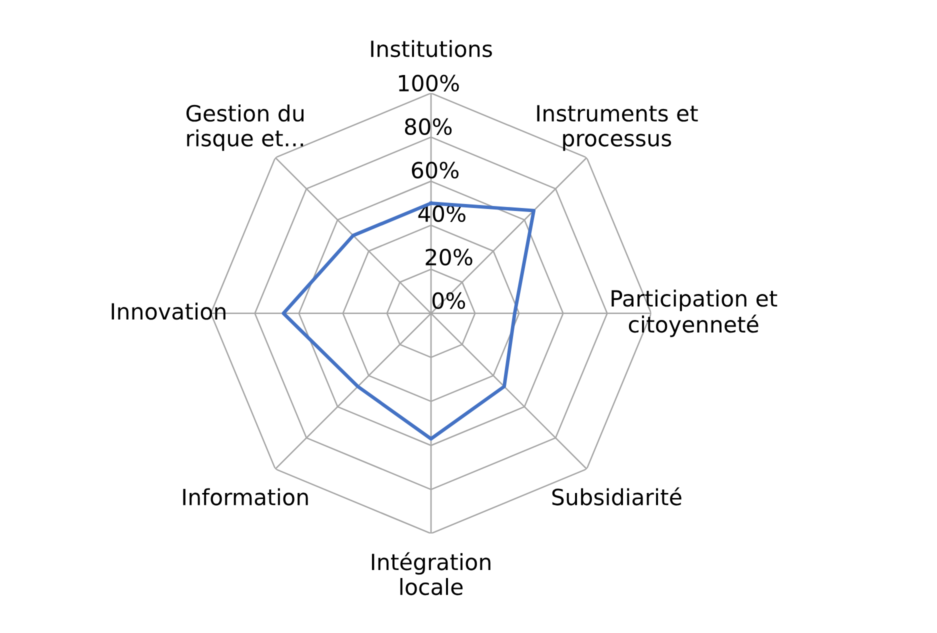  I want to click on spoke-label: Innovation, so click(169, 311).